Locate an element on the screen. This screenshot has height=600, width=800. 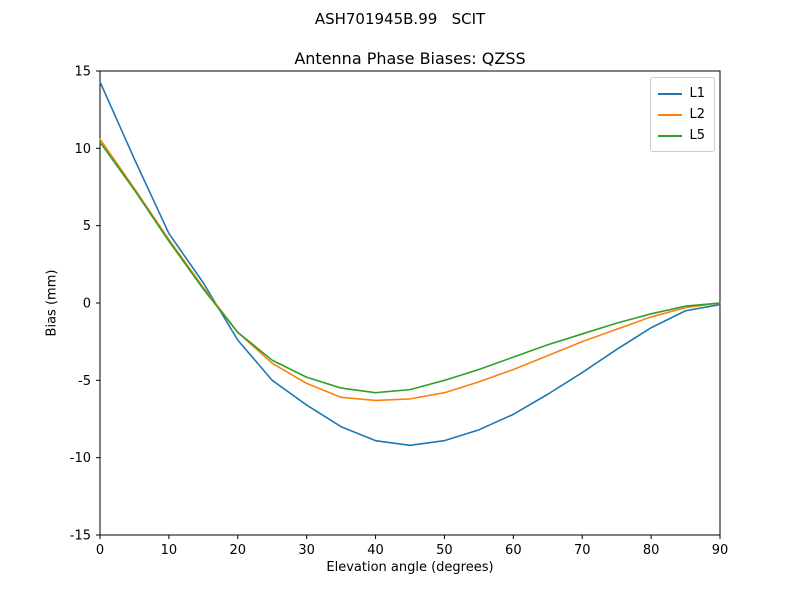
y-tick-label: 10 is located at coordinates (82, 149).